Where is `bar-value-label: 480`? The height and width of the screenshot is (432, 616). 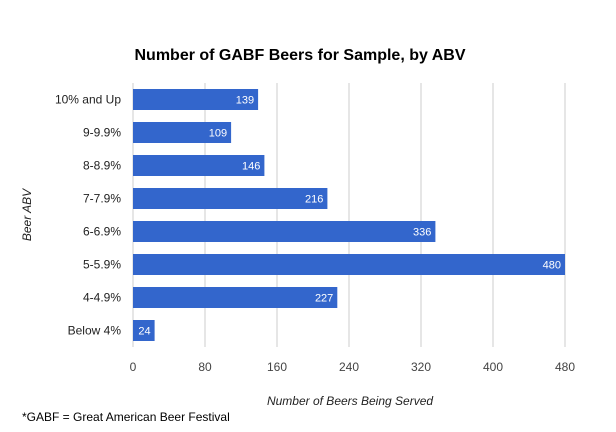 bar-value-label: 480 is located at coordinates (552, 266).